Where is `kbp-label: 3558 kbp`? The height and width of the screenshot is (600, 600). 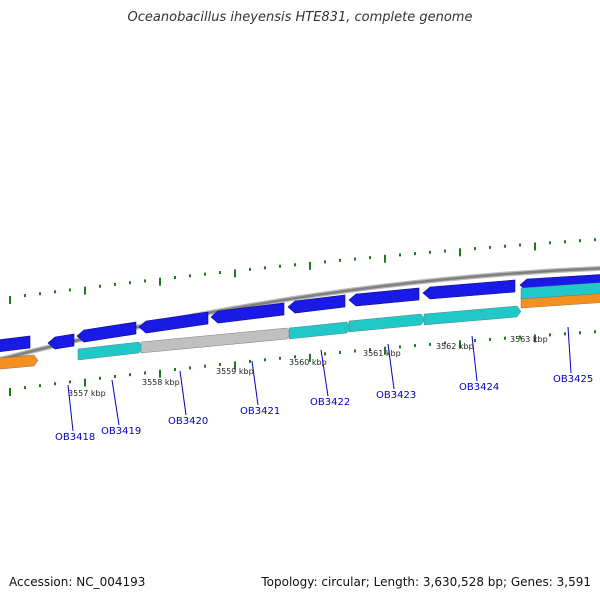
kbp-label: 3558 kbp is located at coordinates (161, 382).